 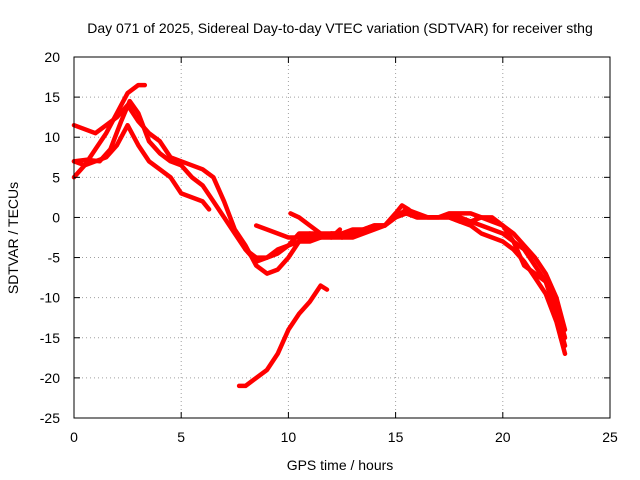 What do you see at coordinates (396, 437) in the screenshot?
I see `x-tick-label: 15` at bounding box center [396, 437].